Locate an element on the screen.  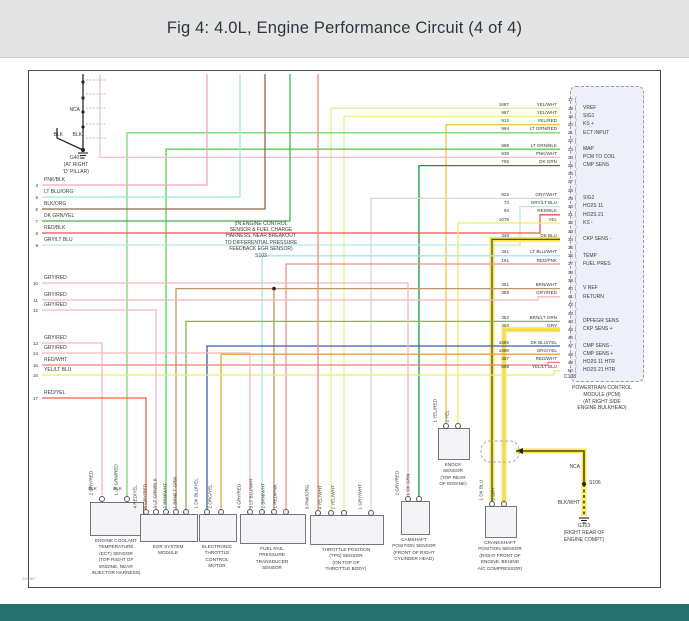
component-pin-label: 3 PNK/ORG is located at coordinates (307, 496).